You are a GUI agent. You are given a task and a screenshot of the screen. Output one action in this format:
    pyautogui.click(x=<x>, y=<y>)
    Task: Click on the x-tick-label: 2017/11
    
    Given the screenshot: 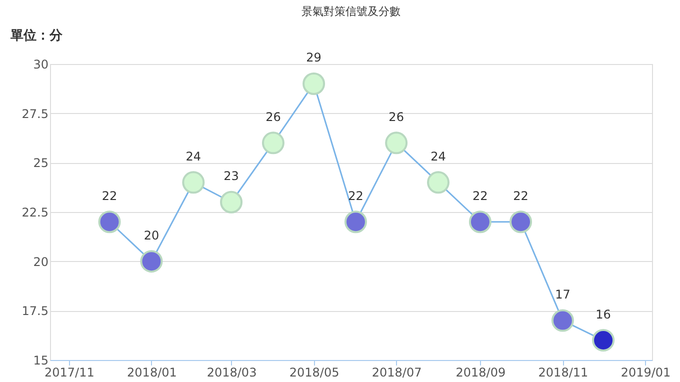 What is the action you would take?
    pyautogui.click(x=69, y=373)
    